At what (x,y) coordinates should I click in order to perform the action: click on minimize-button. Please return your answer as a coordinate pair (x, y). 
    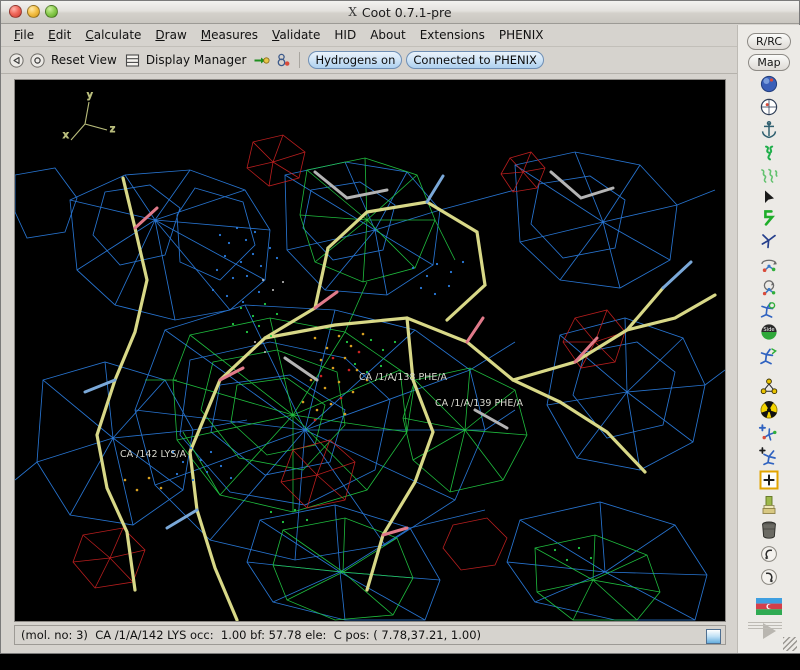
    Looking at the image, I should click on (33, 11).